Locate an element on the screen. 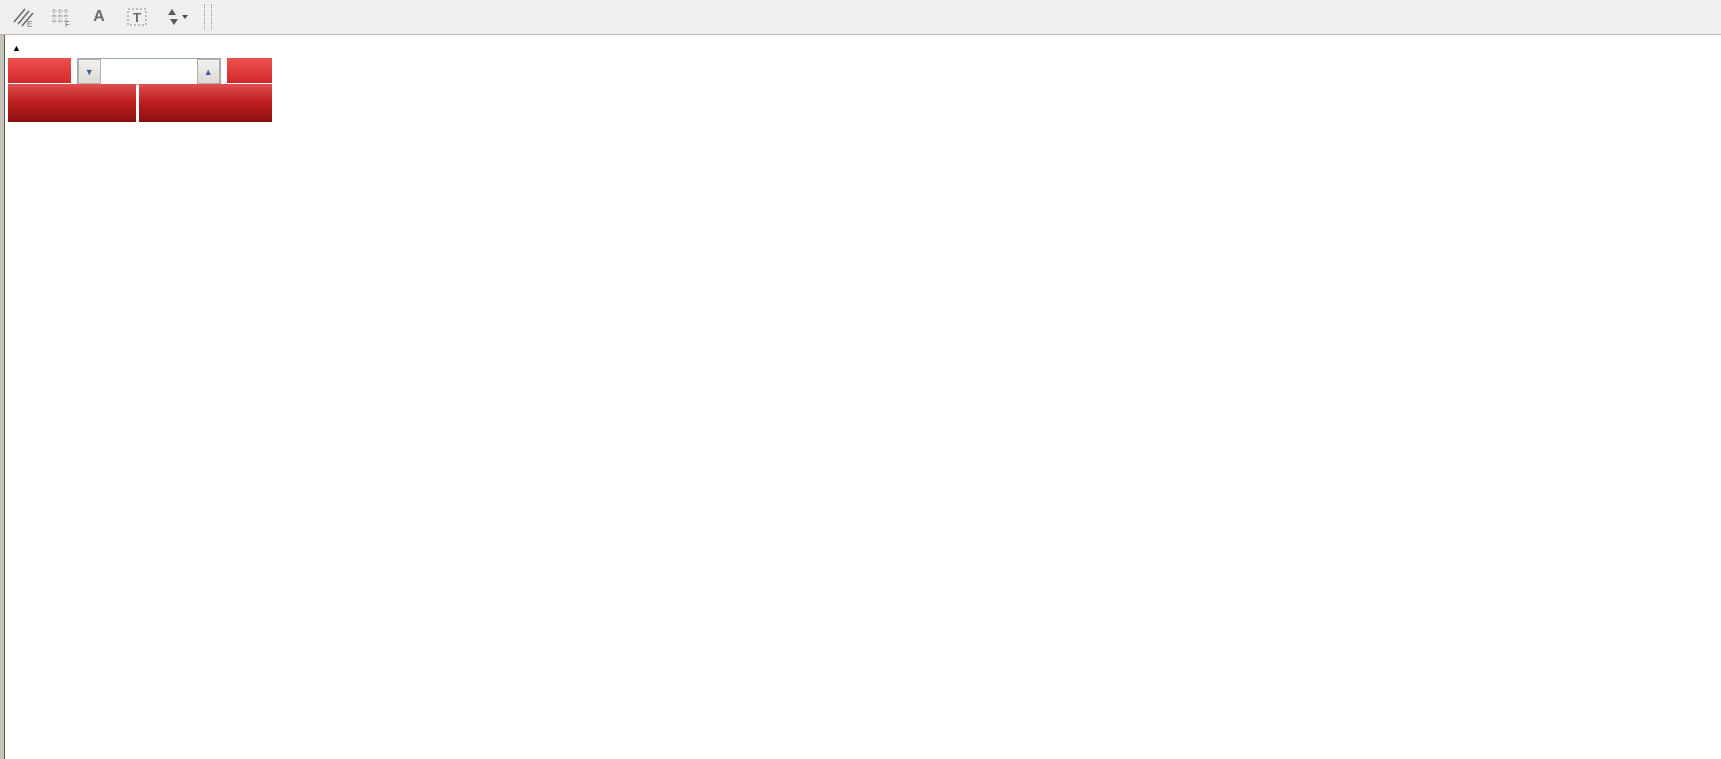 The width and height of the screenshot is (1721, 759). collapse-triangle-icon: ▲ is located at coordinates (16, 48).